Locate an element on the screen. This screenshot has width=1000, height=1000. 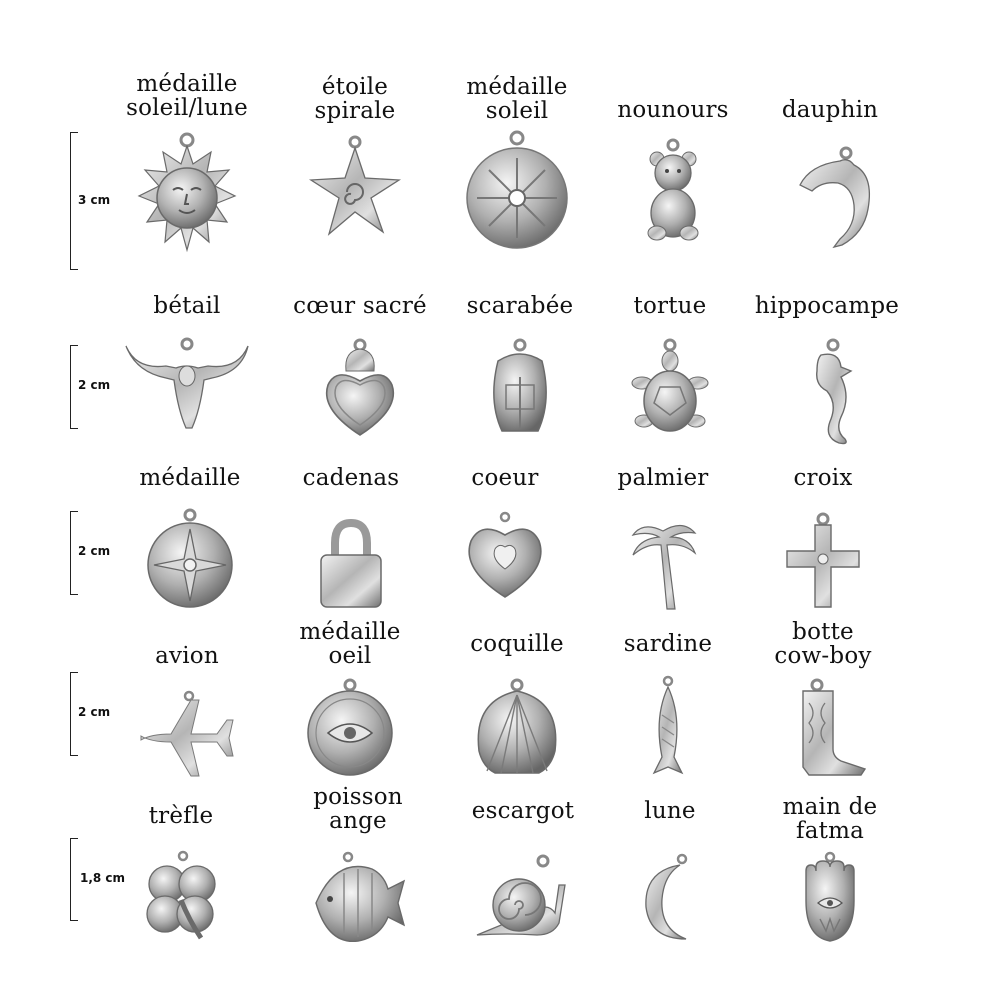
cowboy-boot-icon is located at coordinates (823, 732).